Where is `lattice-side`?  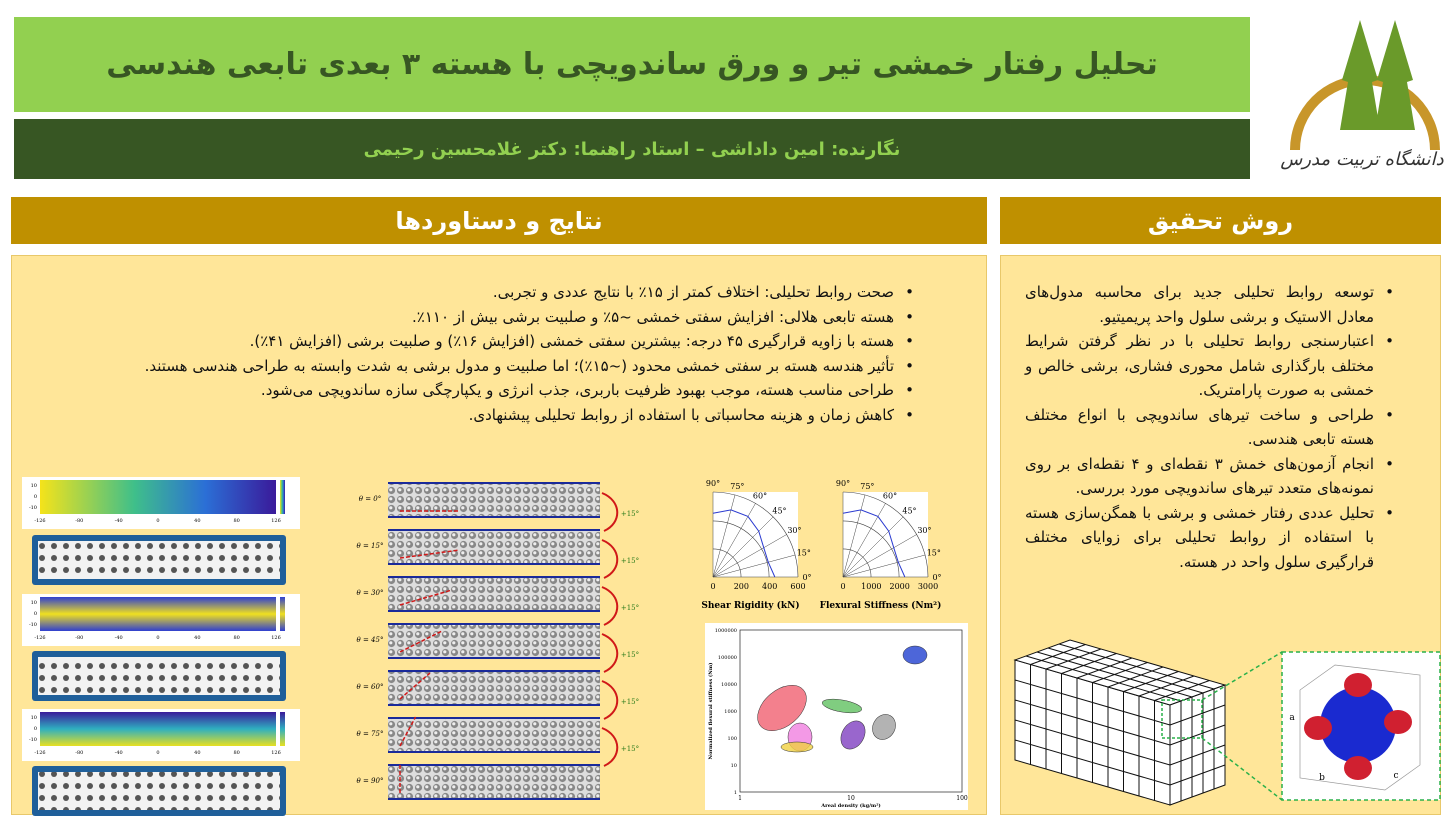 lattice-side is located at coordinates (1197, 745).